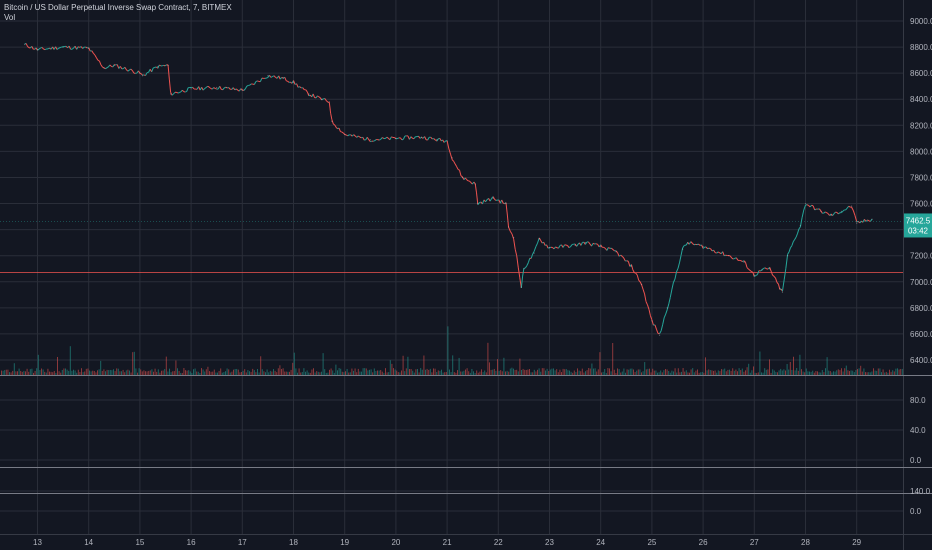 The height and width of the screenshot is (550, 932). I want to click on x-axis-tick-label: 20, so click(395, 542).